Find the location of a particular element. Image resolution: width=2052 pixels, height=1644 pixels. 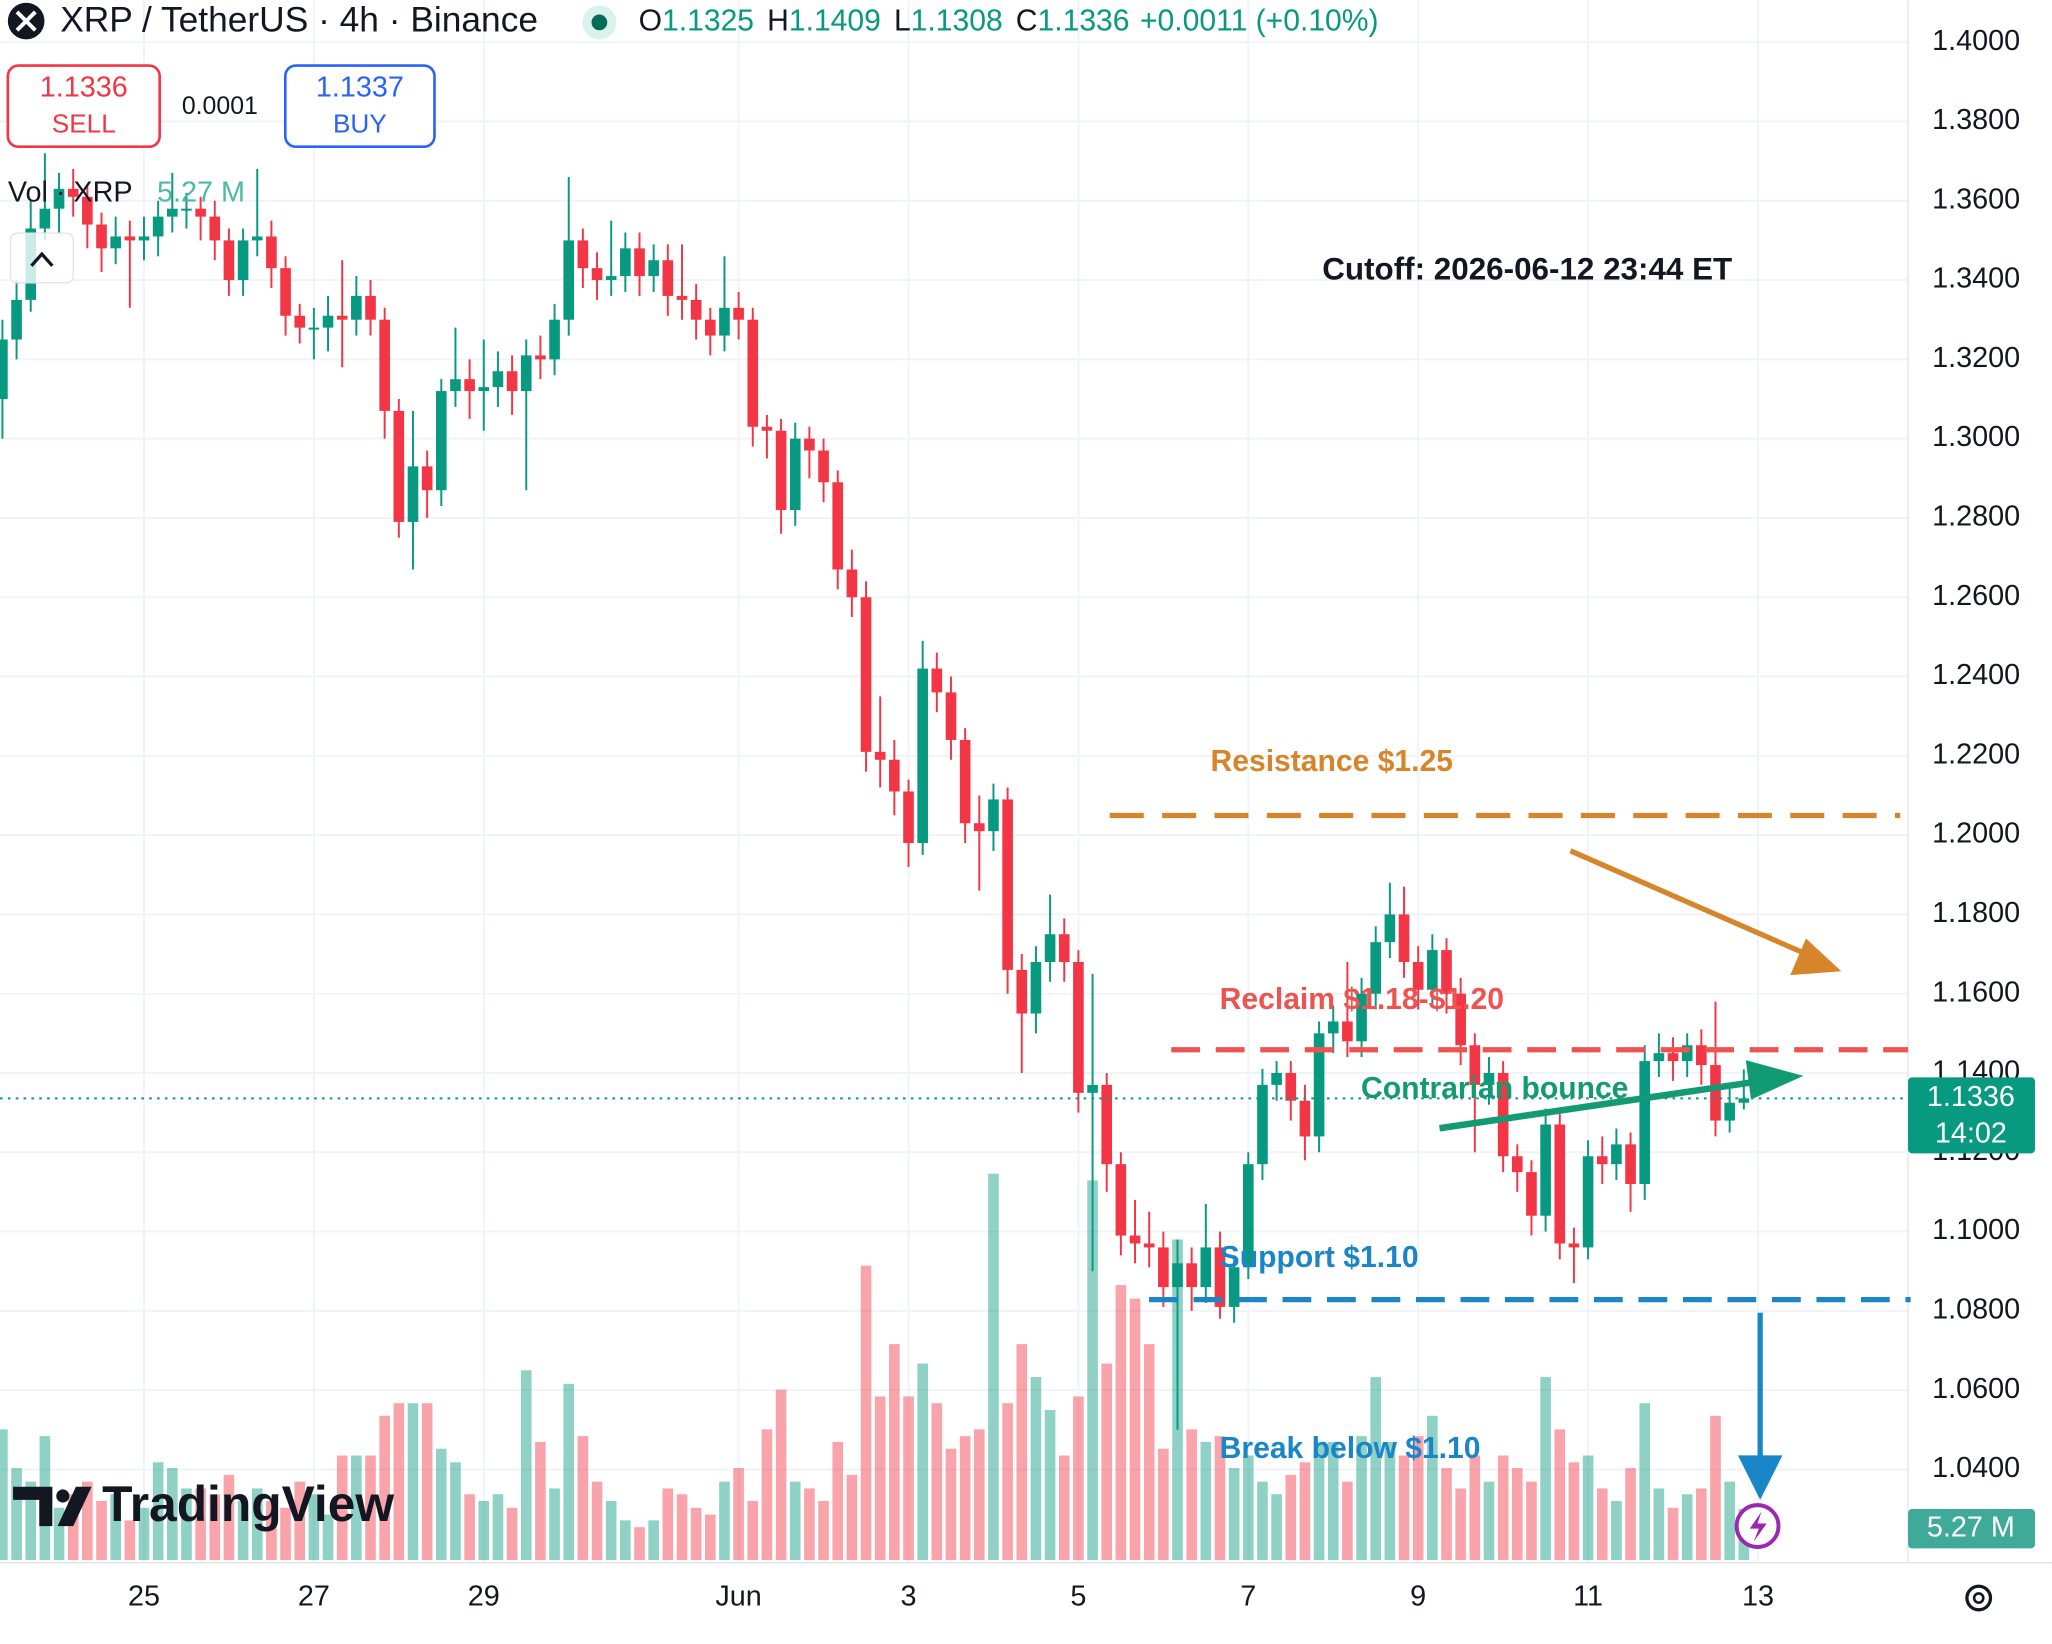

ohlc-key: L is located at coordinates (902, 20).